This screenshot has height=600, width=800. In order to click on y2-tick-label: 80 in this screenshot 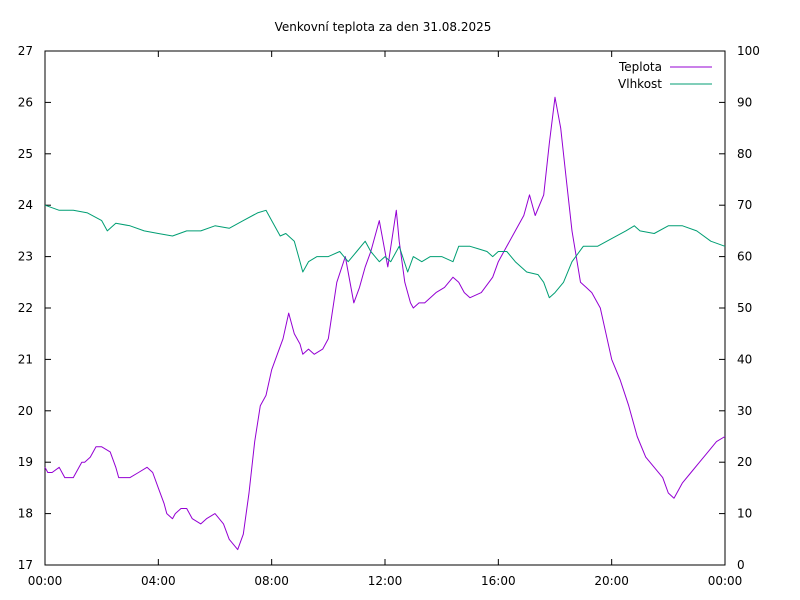, I will do `click(744, 154)`.